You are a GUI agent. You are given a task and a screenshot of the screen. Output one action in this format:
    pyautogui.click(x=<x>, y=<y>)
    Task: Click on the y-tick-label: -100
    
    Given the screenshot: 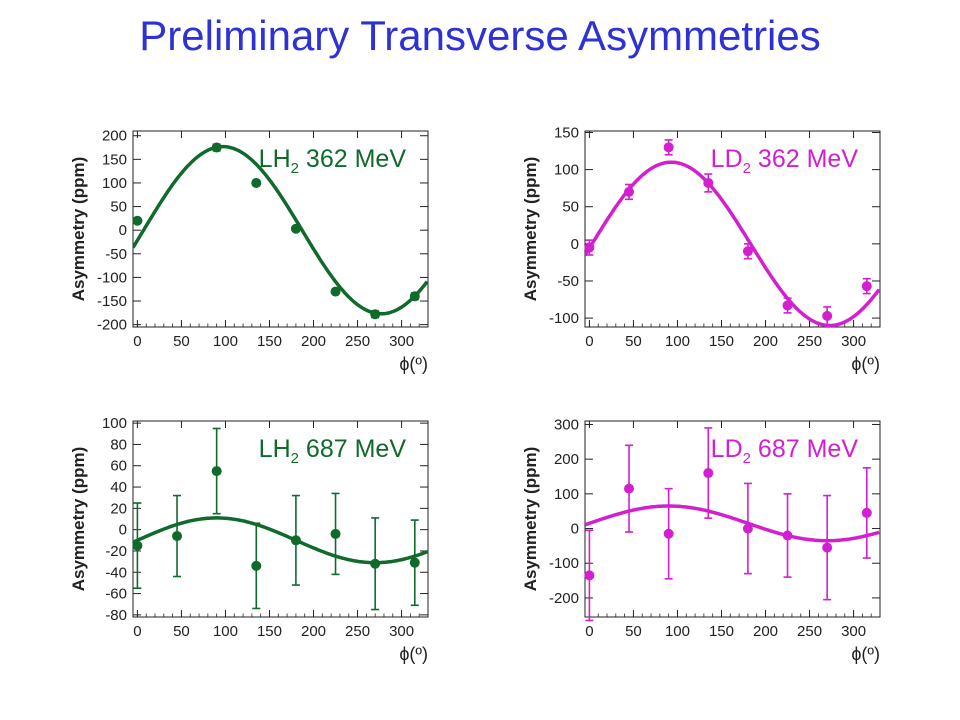 What is the action you would take?
    pyautogui.click(x=564, y=563)
    